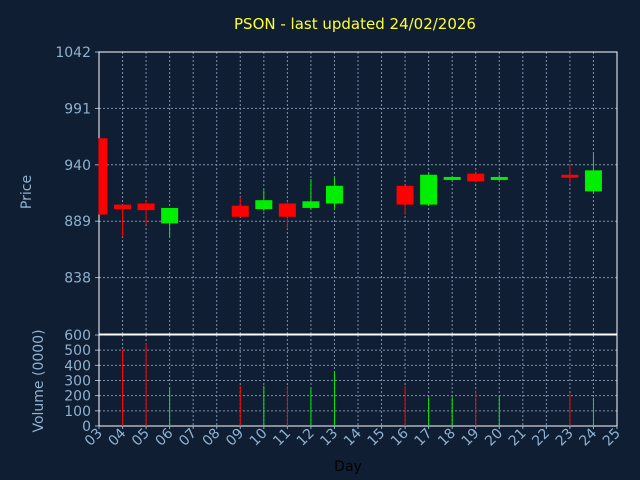 This screenshot has width=640, height=480. Describe the element at coordinates (358, 384) in the screenshot. I see `volume-series` at that location.